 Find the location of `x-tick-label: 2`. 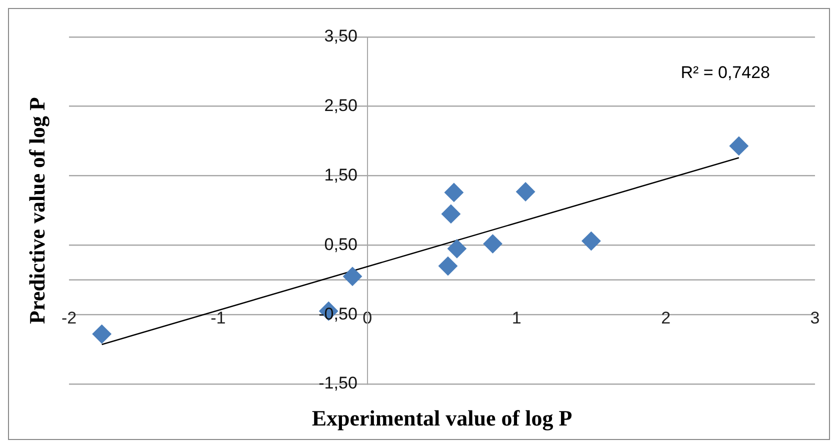

x-tick-label: 2 is located at coordinates (666, 318).